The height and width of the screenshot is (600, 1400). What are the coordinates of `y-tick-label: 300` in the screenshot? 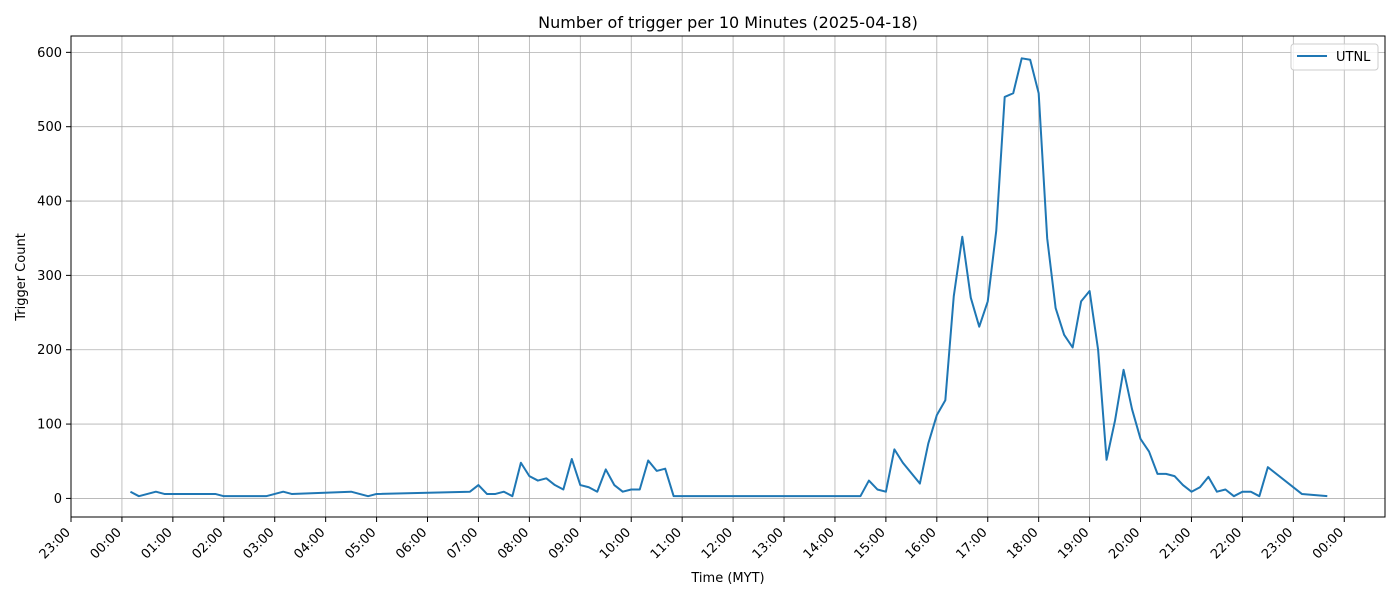 It's located at (49, 276).